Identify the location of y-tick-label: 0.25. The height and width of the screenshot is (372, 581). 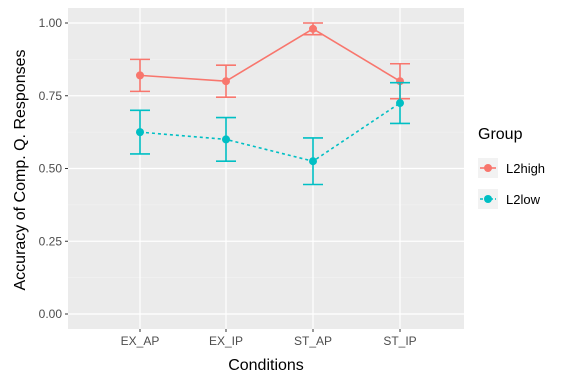
(51, 241).